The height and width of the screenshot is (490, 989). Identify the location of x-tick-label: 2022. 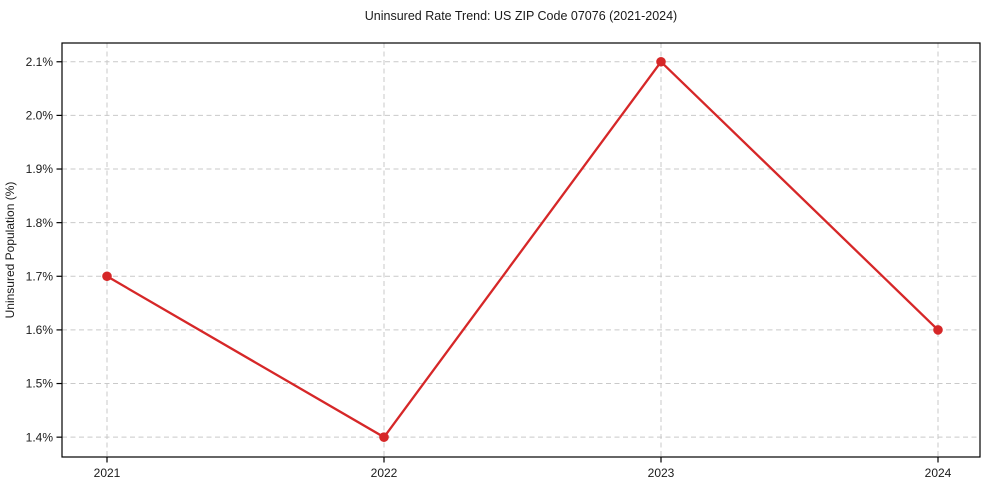
(384, 473).